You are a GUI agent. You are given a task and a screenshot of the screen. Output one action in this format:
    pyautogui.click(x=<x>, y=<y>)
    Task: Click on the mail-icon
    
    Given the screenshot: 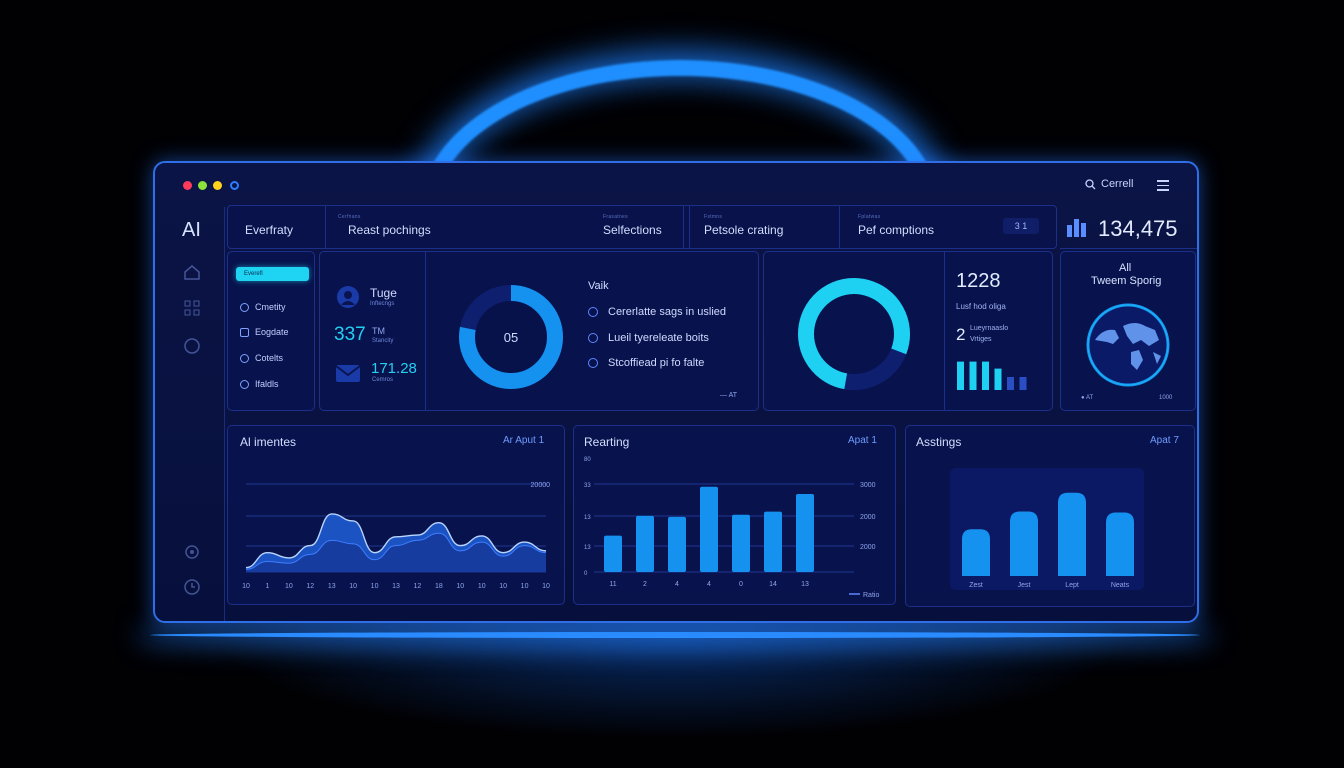 What is the action you would take?
    pyautogui.click(x=348, y=373)
    